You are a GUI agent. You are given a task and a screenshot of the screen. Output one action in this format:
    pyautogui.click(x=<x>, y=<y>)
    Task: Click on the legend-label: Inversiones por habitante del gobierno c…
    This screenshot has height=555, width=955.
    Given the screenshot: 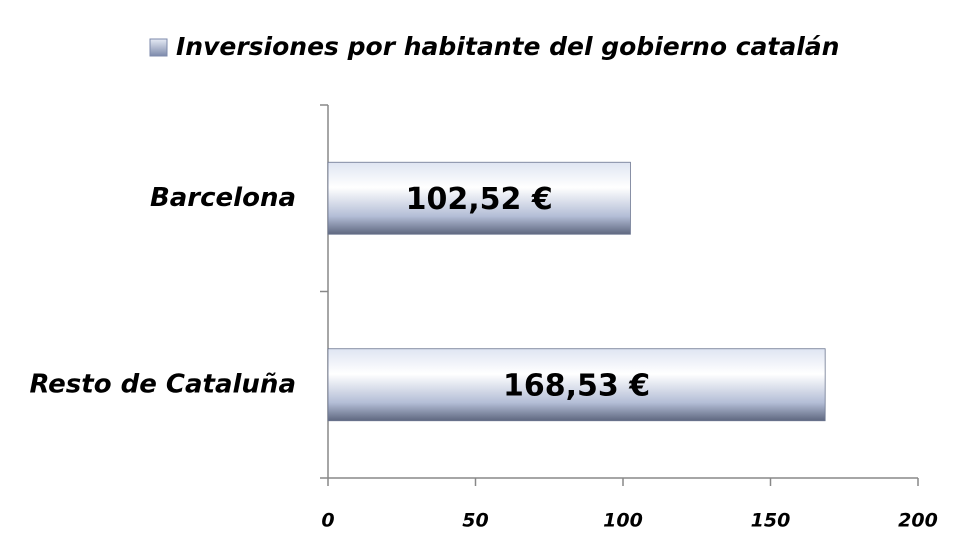 What is the action you would take?
    pyautogui.click(x=507, y=46)
    